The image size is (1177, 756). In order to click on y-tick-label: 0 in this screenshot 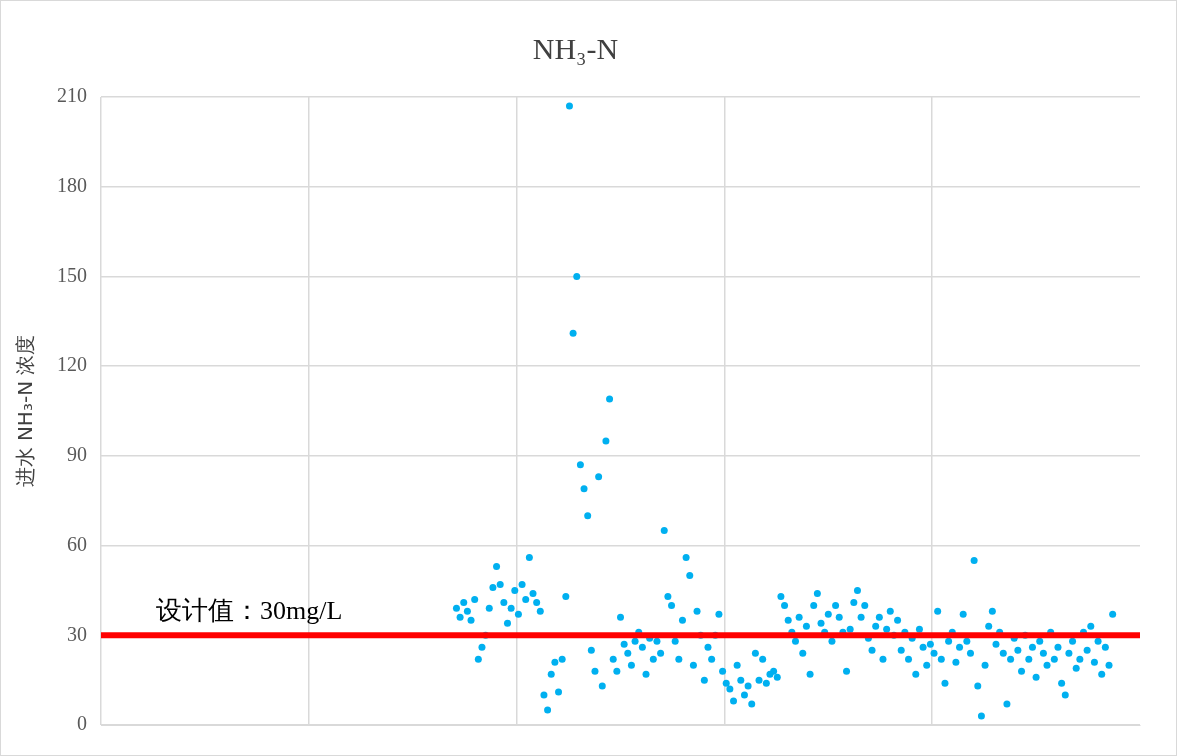, I will do `click(82, 723)`.